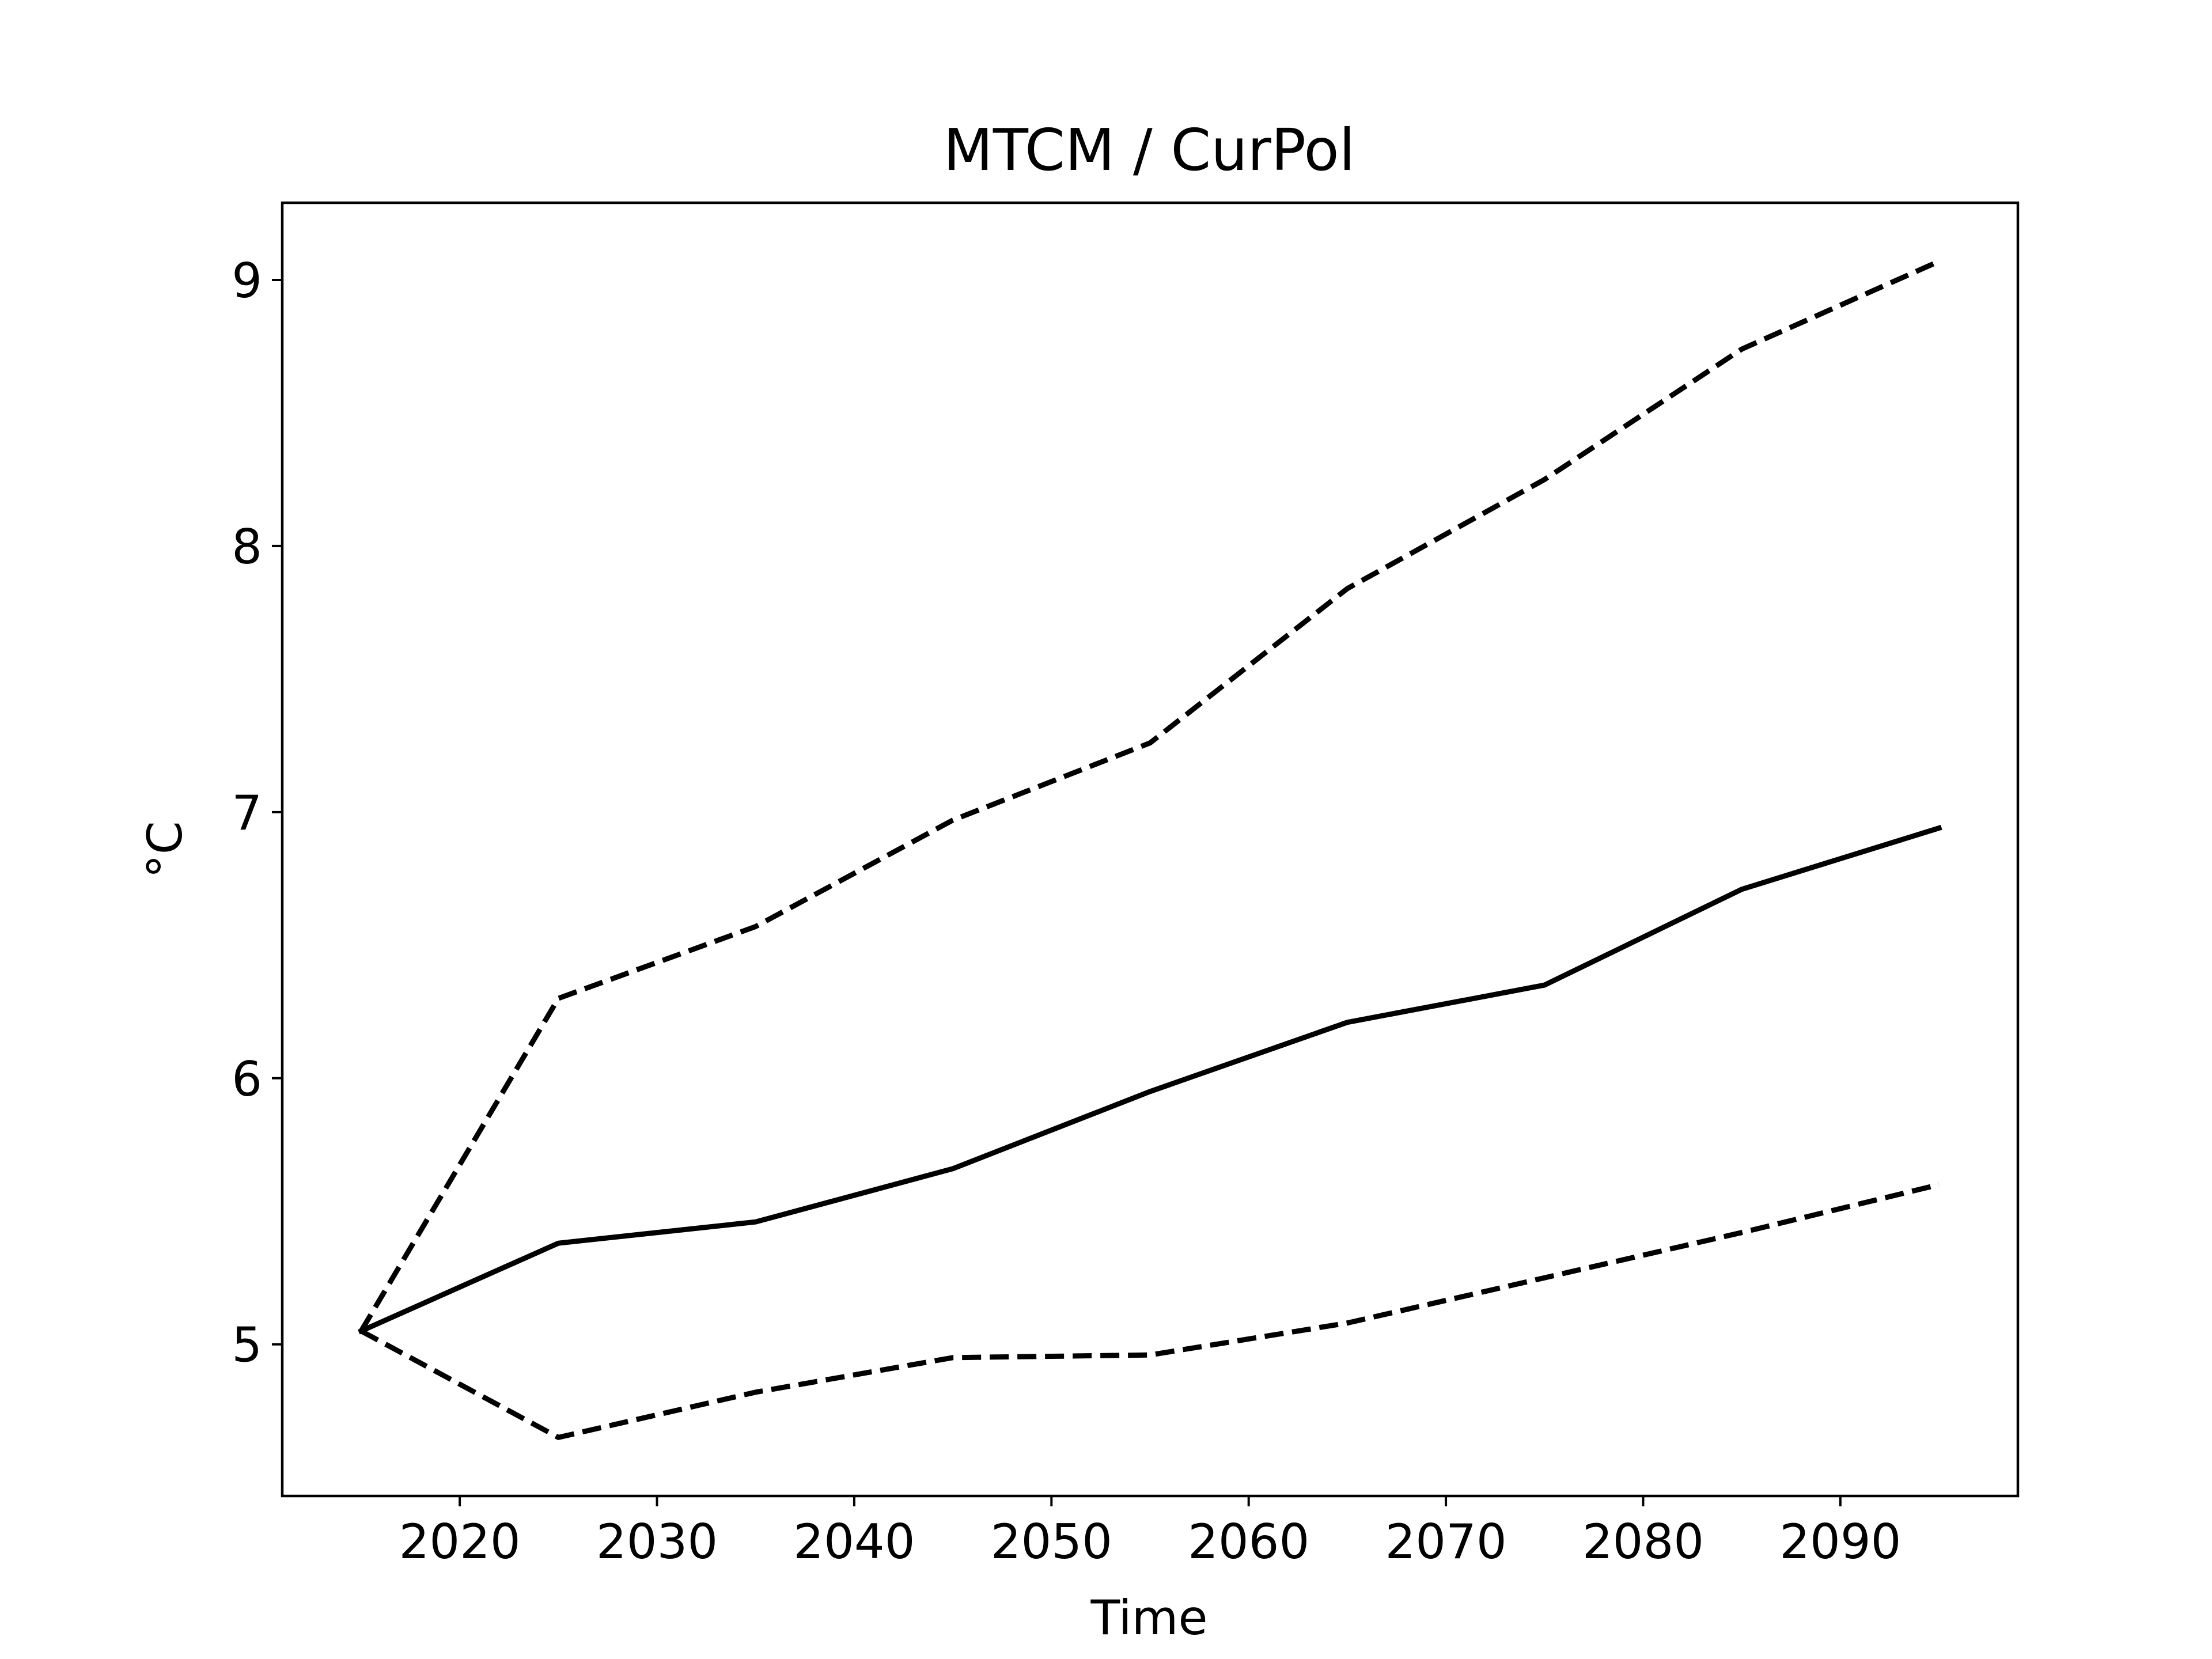  What do you see at coordinates (1643, 1542) in the screenshot?
I see `x-tick-label: 2080` at bounding box center [1643, 1542].